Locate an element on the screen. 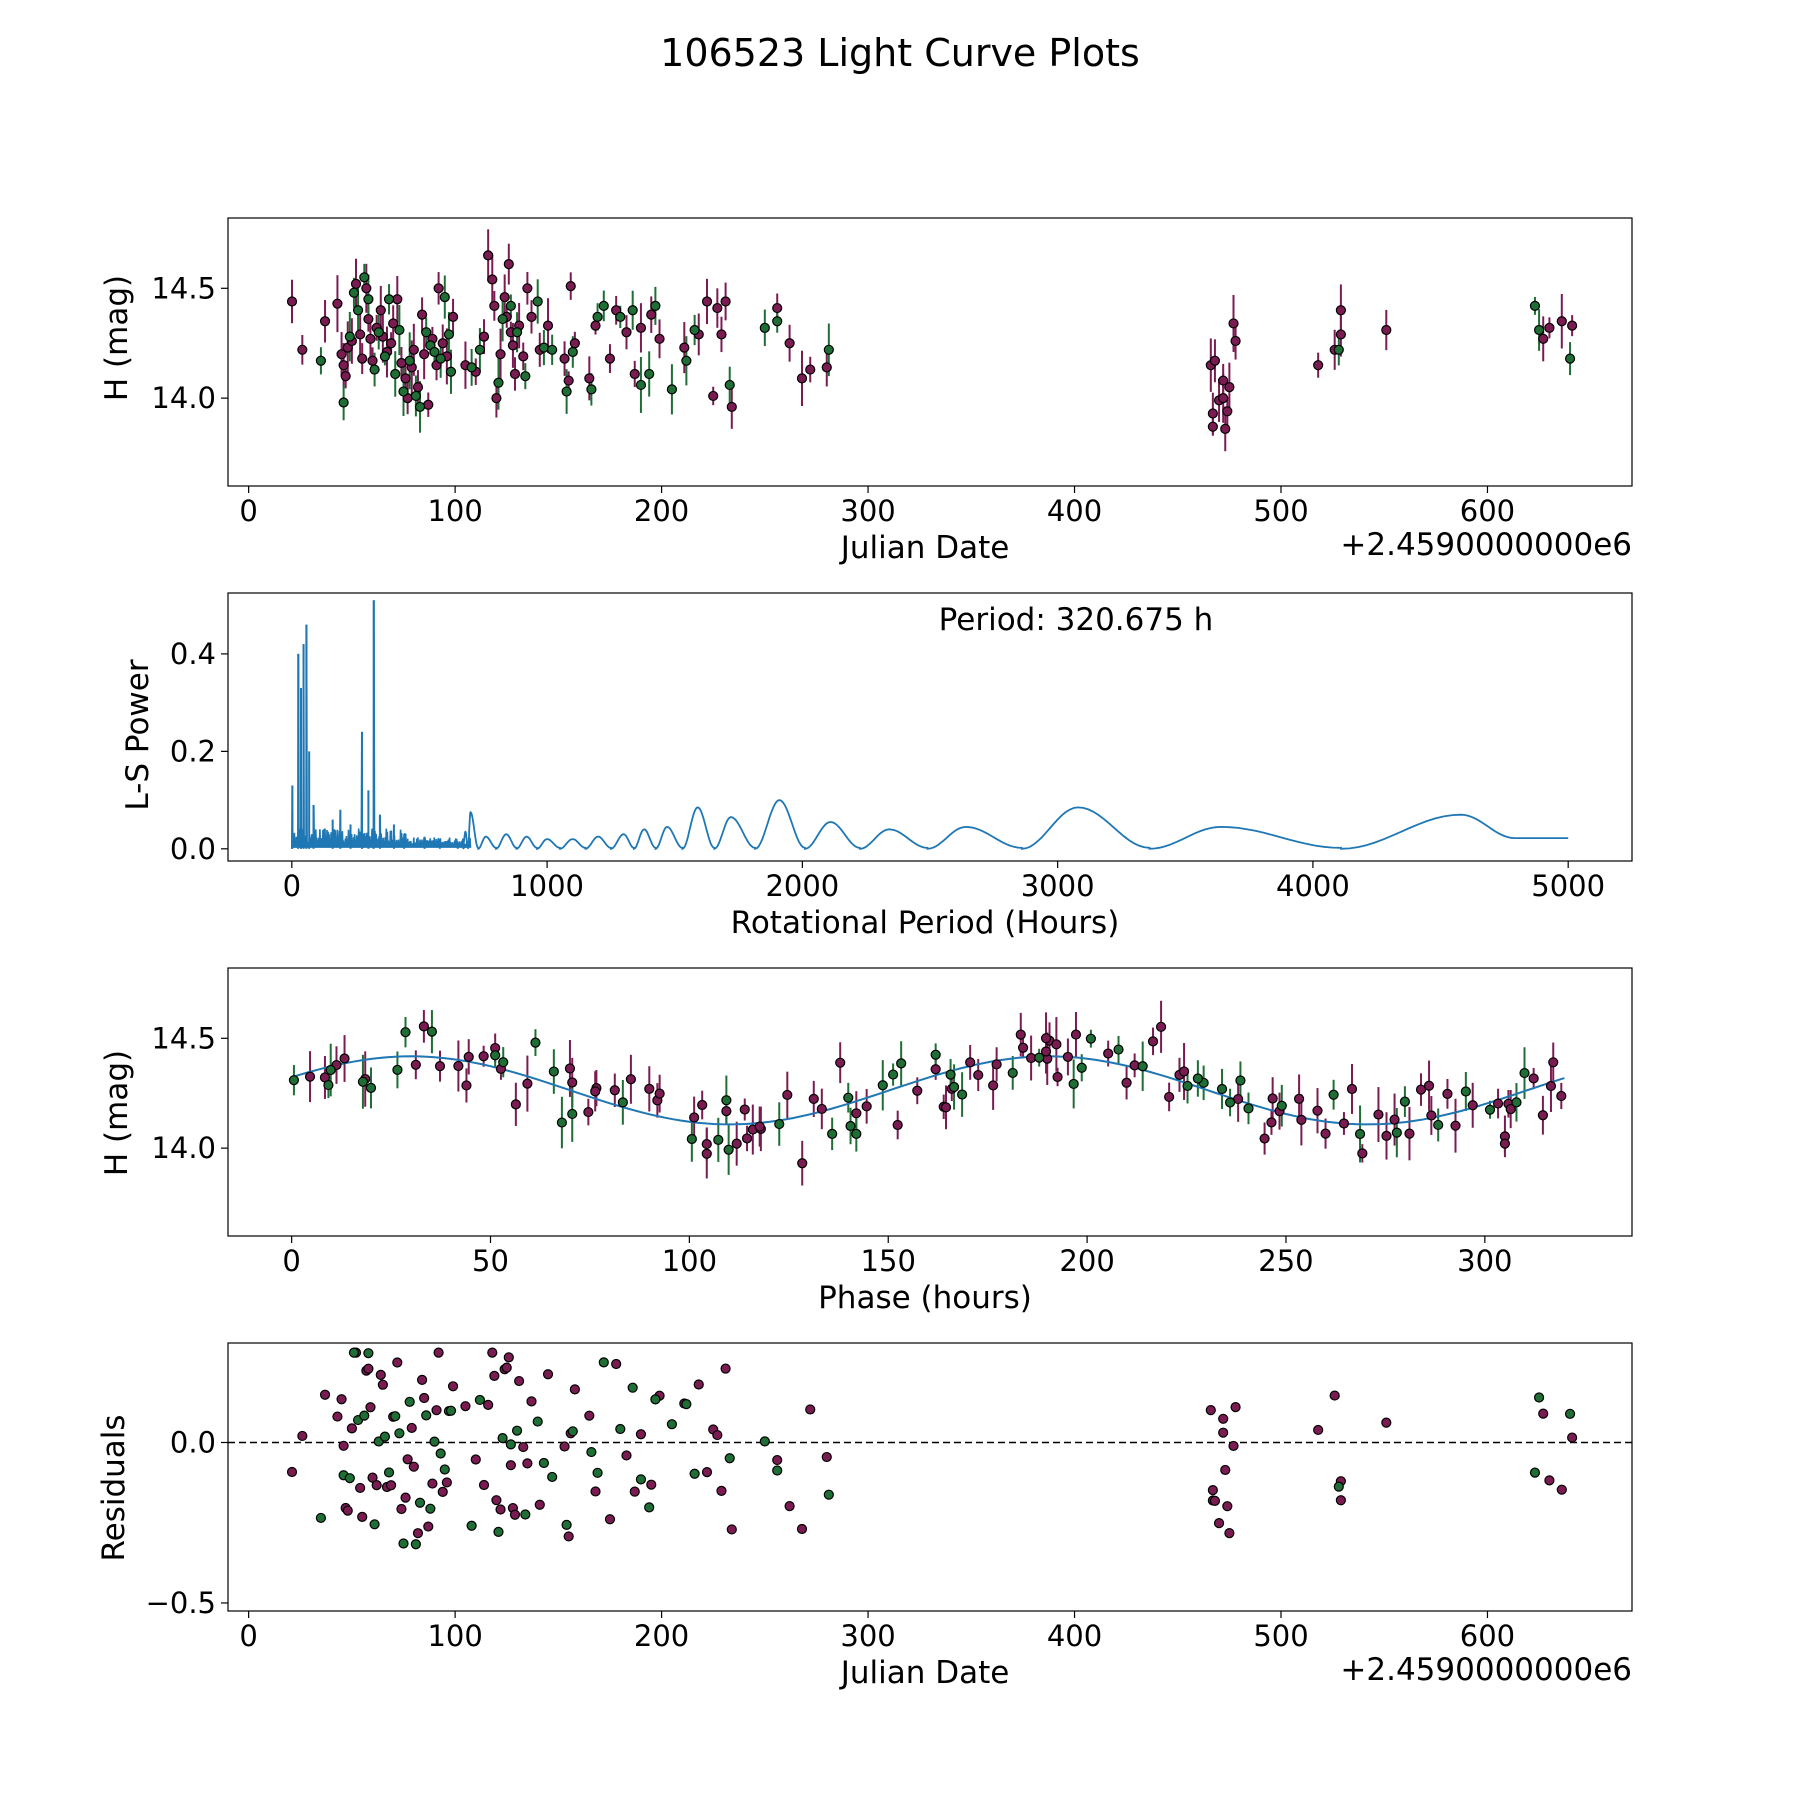  residuals-xtick-label: 0 is located at coordinates (248, 1636).